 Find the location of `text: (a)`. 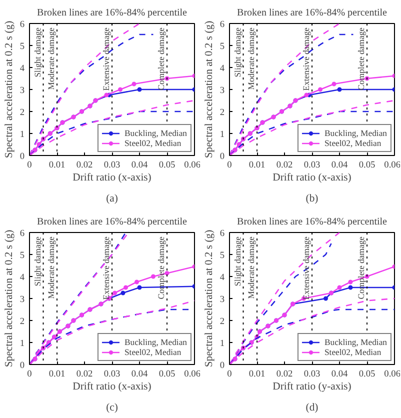

text: (a) is located at coordinates (112, 199).